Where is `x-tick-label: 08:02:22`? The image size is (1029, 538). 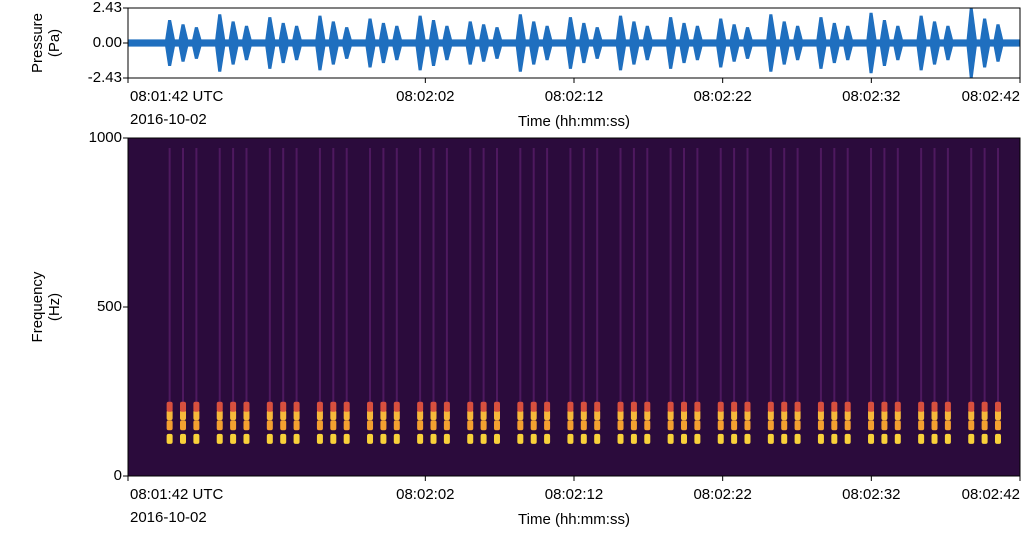
x-tick-label: 08:02:22 is located at coordinates (722, 96).